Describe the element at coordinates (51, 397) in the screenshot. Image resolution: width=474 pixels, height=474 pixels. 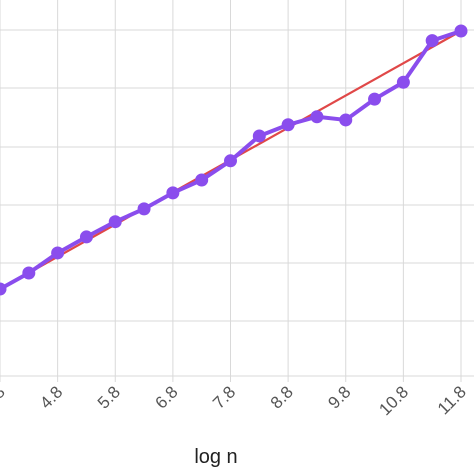
I see `x-tick-label: 4.8` at that location.